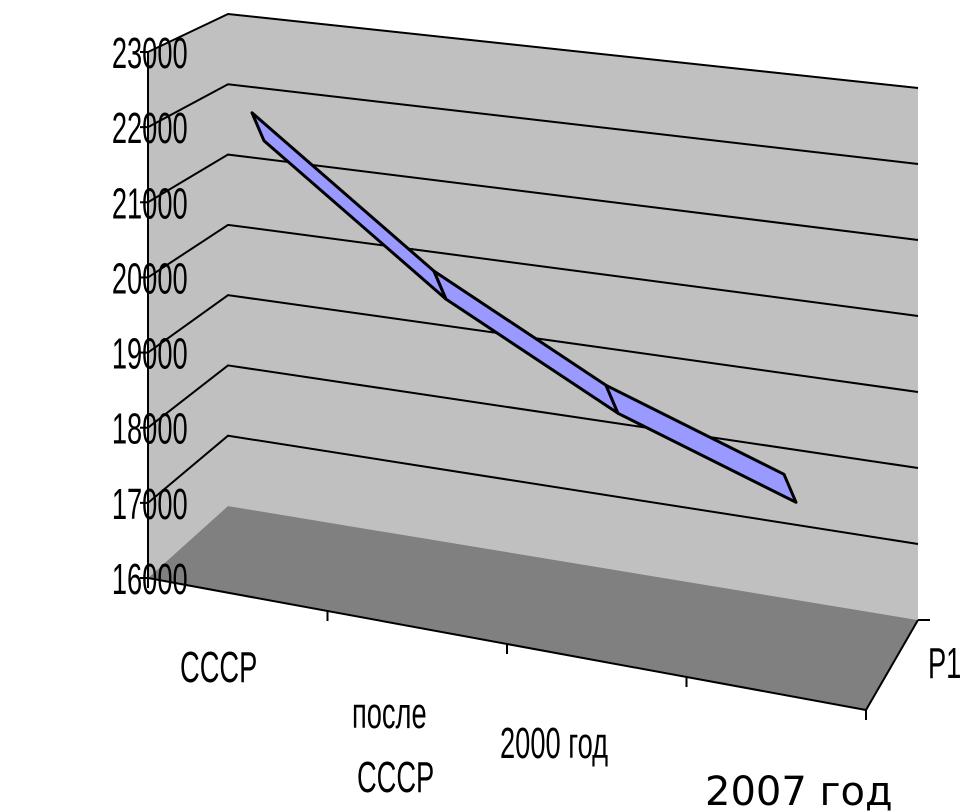 Image resolution: width=976 pixels, height=811 pixels. Describe the element at coordinates (150, 428) in the screenshot. I see `y-tick-label: 18000` at that location.